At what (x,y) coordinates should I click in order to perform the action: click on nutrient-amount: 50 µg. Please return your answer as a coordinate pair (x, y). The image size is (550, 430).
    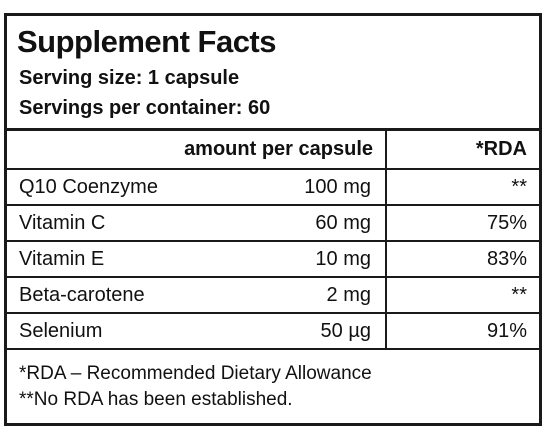
    Looking at the image, I should click on (345, 331).